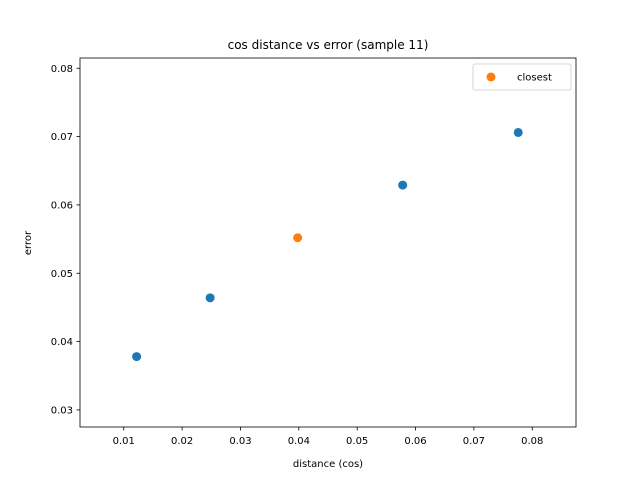 Image resolution: width=640 pixels, height=480 pixels. What do you see at coordinates (182, 441) in the screenshot?
I see `x-tick-label: 0.02` at bounding box center [182, 441].